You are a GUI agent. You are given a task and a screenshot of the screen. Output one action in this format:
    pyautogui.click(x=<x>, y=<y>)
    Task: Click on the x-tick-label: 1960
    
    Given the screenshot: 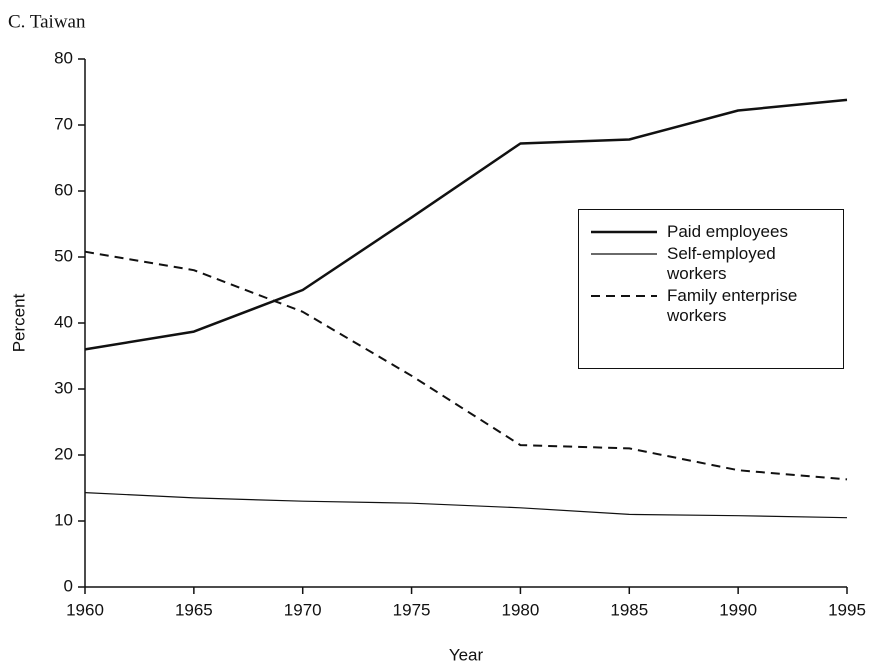 What is the action you would take?
    pyautogui.click(x=85, y=609)
    